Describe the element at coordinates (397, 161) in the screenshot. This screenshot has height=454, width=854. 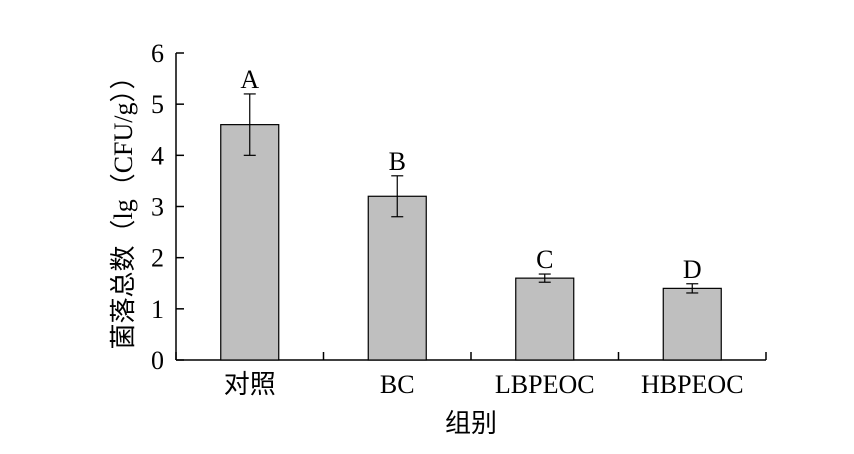
I see `significance-label: B` at that location.